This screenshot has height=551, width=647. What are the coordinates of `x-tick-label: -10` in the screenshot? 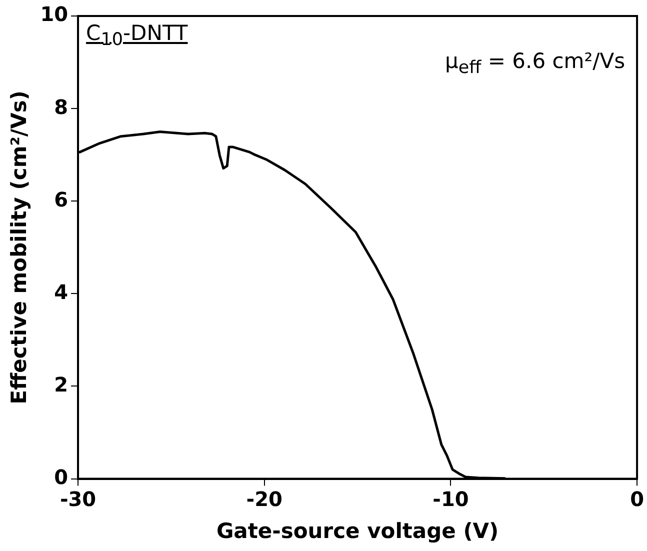 It's located at (450, 499).